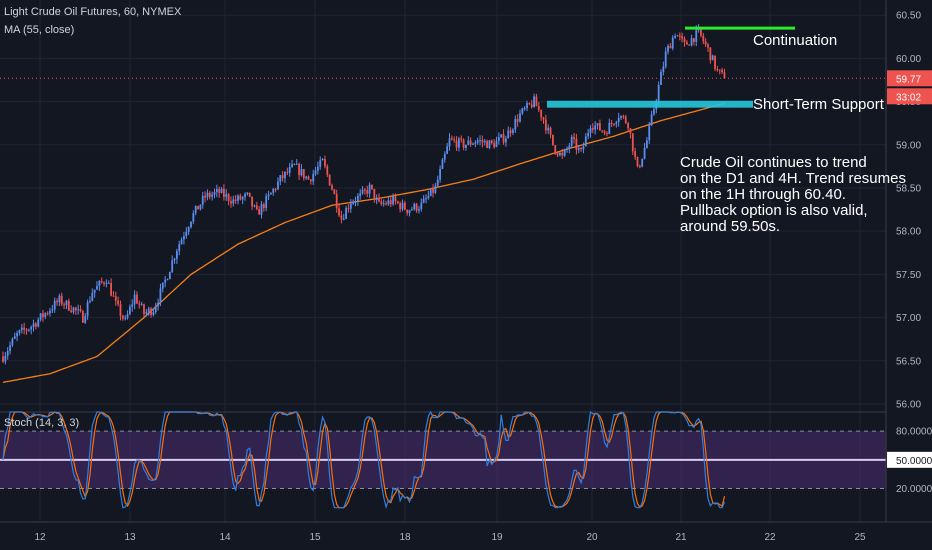 Image resolution: width=932 pixels, height=550 pixels. I want to click on support-zone, so click(650, 104).